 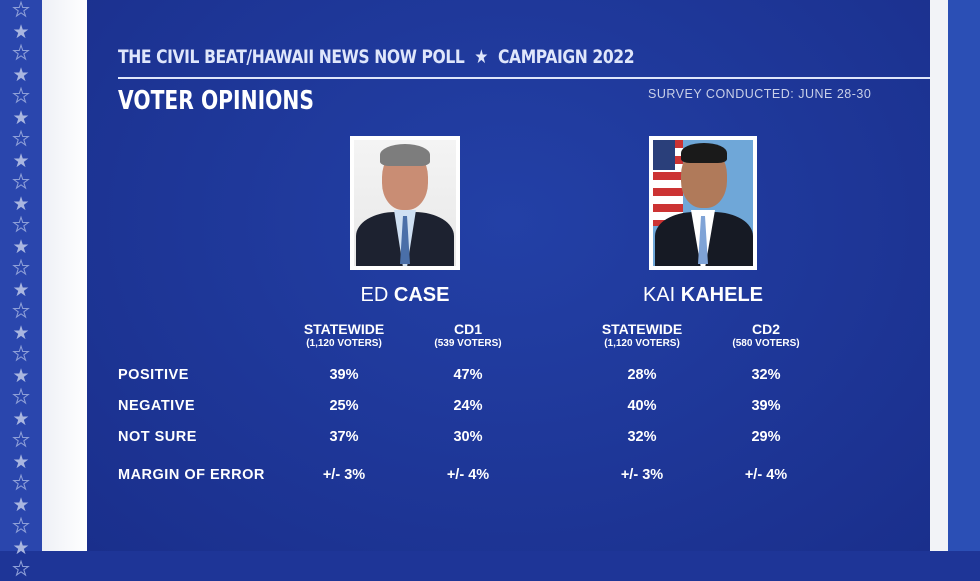 I want to click on right-border, so click(x=964, y=275).